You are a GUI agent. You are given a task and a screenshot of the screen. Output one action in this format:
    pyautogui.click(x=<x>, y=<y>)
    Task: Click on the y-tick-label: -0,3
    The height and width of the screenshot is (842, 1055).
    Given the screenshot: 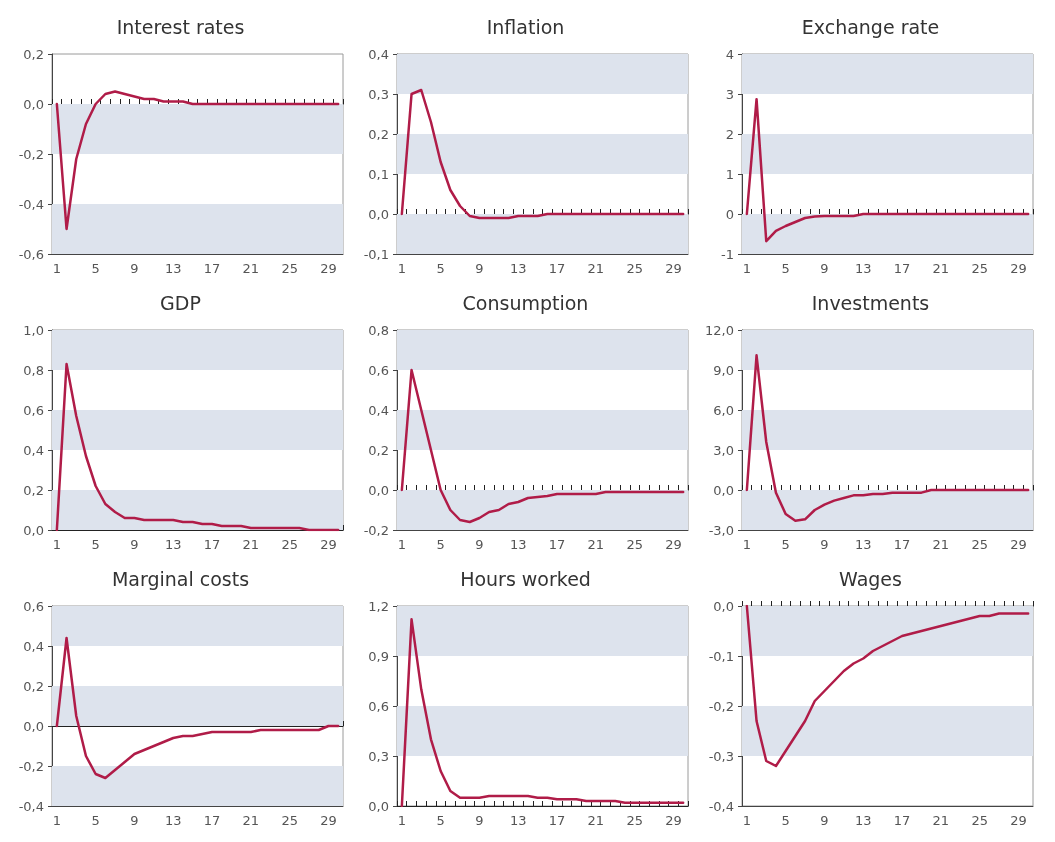 What is the action you would take?
    pyautogui.click(x=721, y=756)
    